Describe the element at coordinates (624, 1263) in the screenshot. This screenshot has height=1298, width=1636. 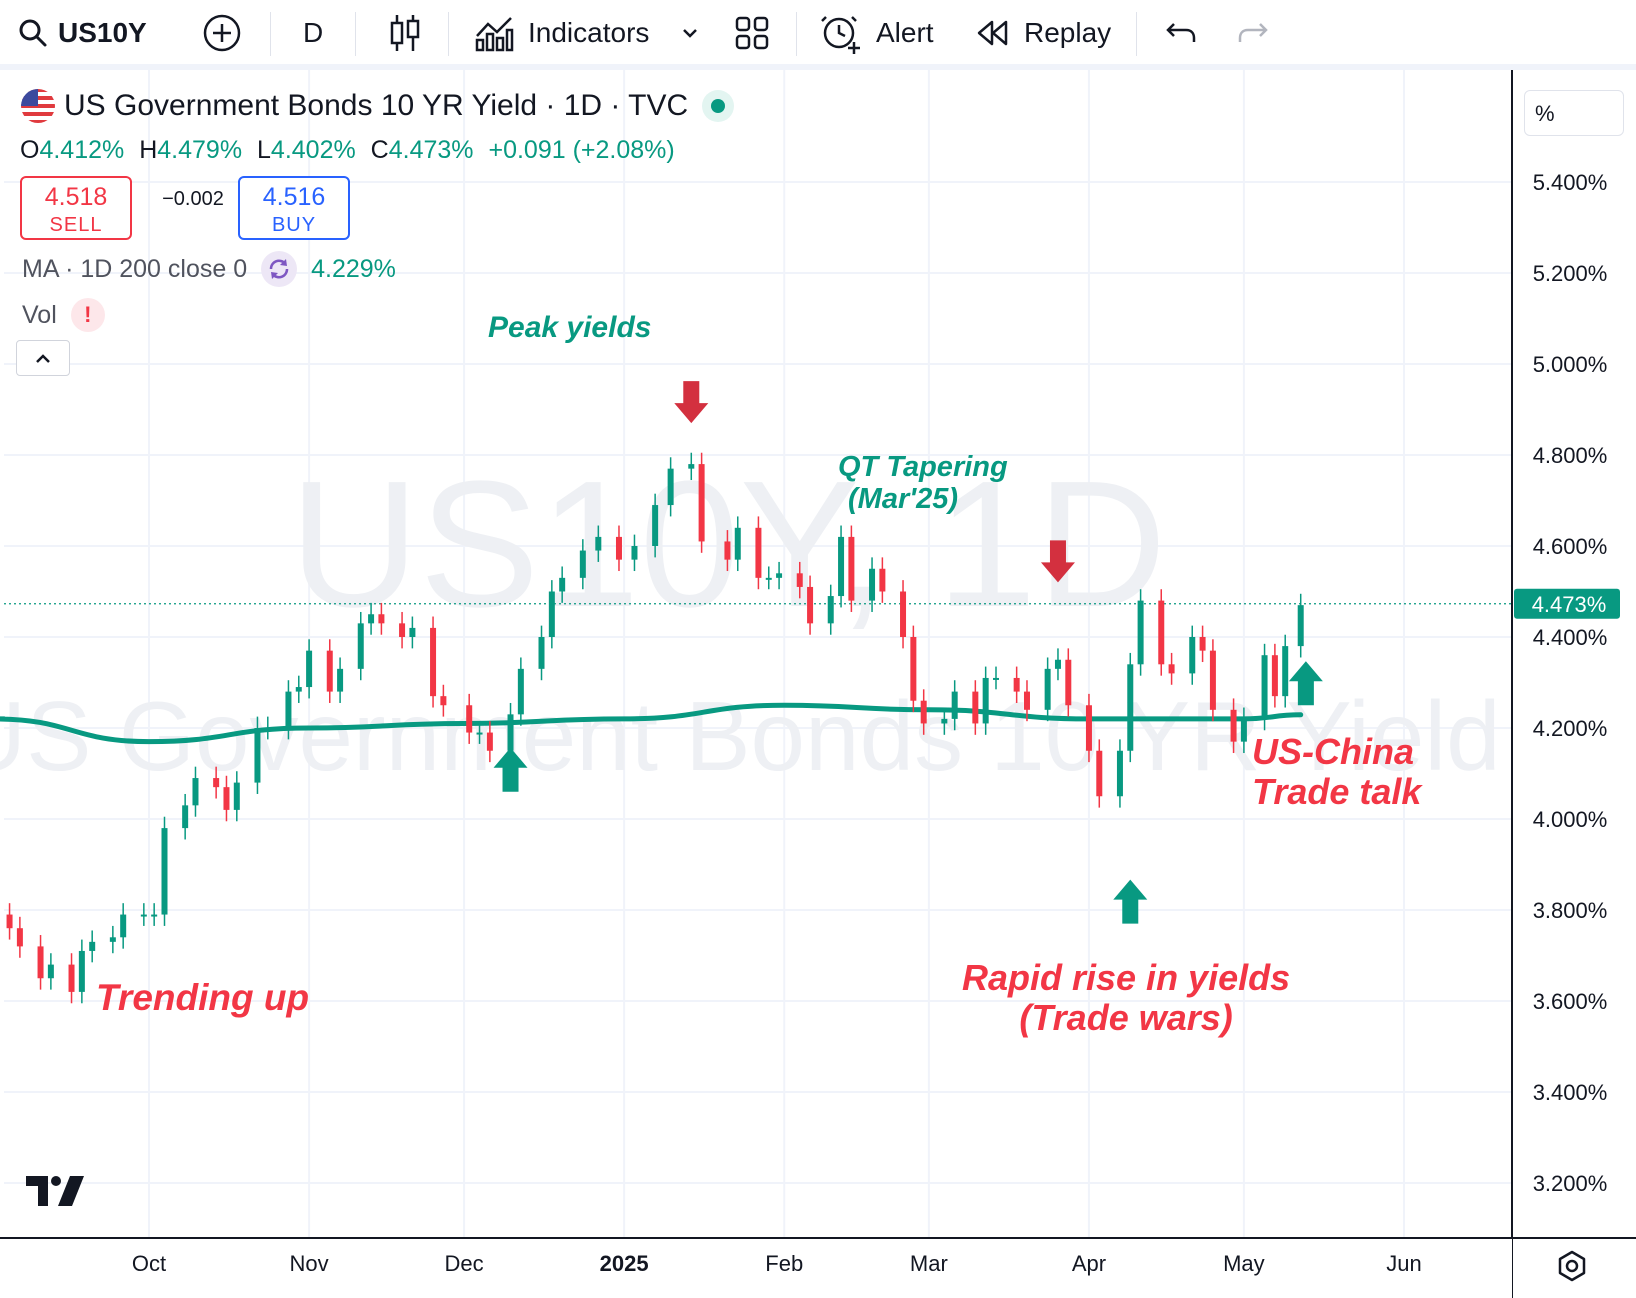
I see `time-tick-label: 2025` at that location.